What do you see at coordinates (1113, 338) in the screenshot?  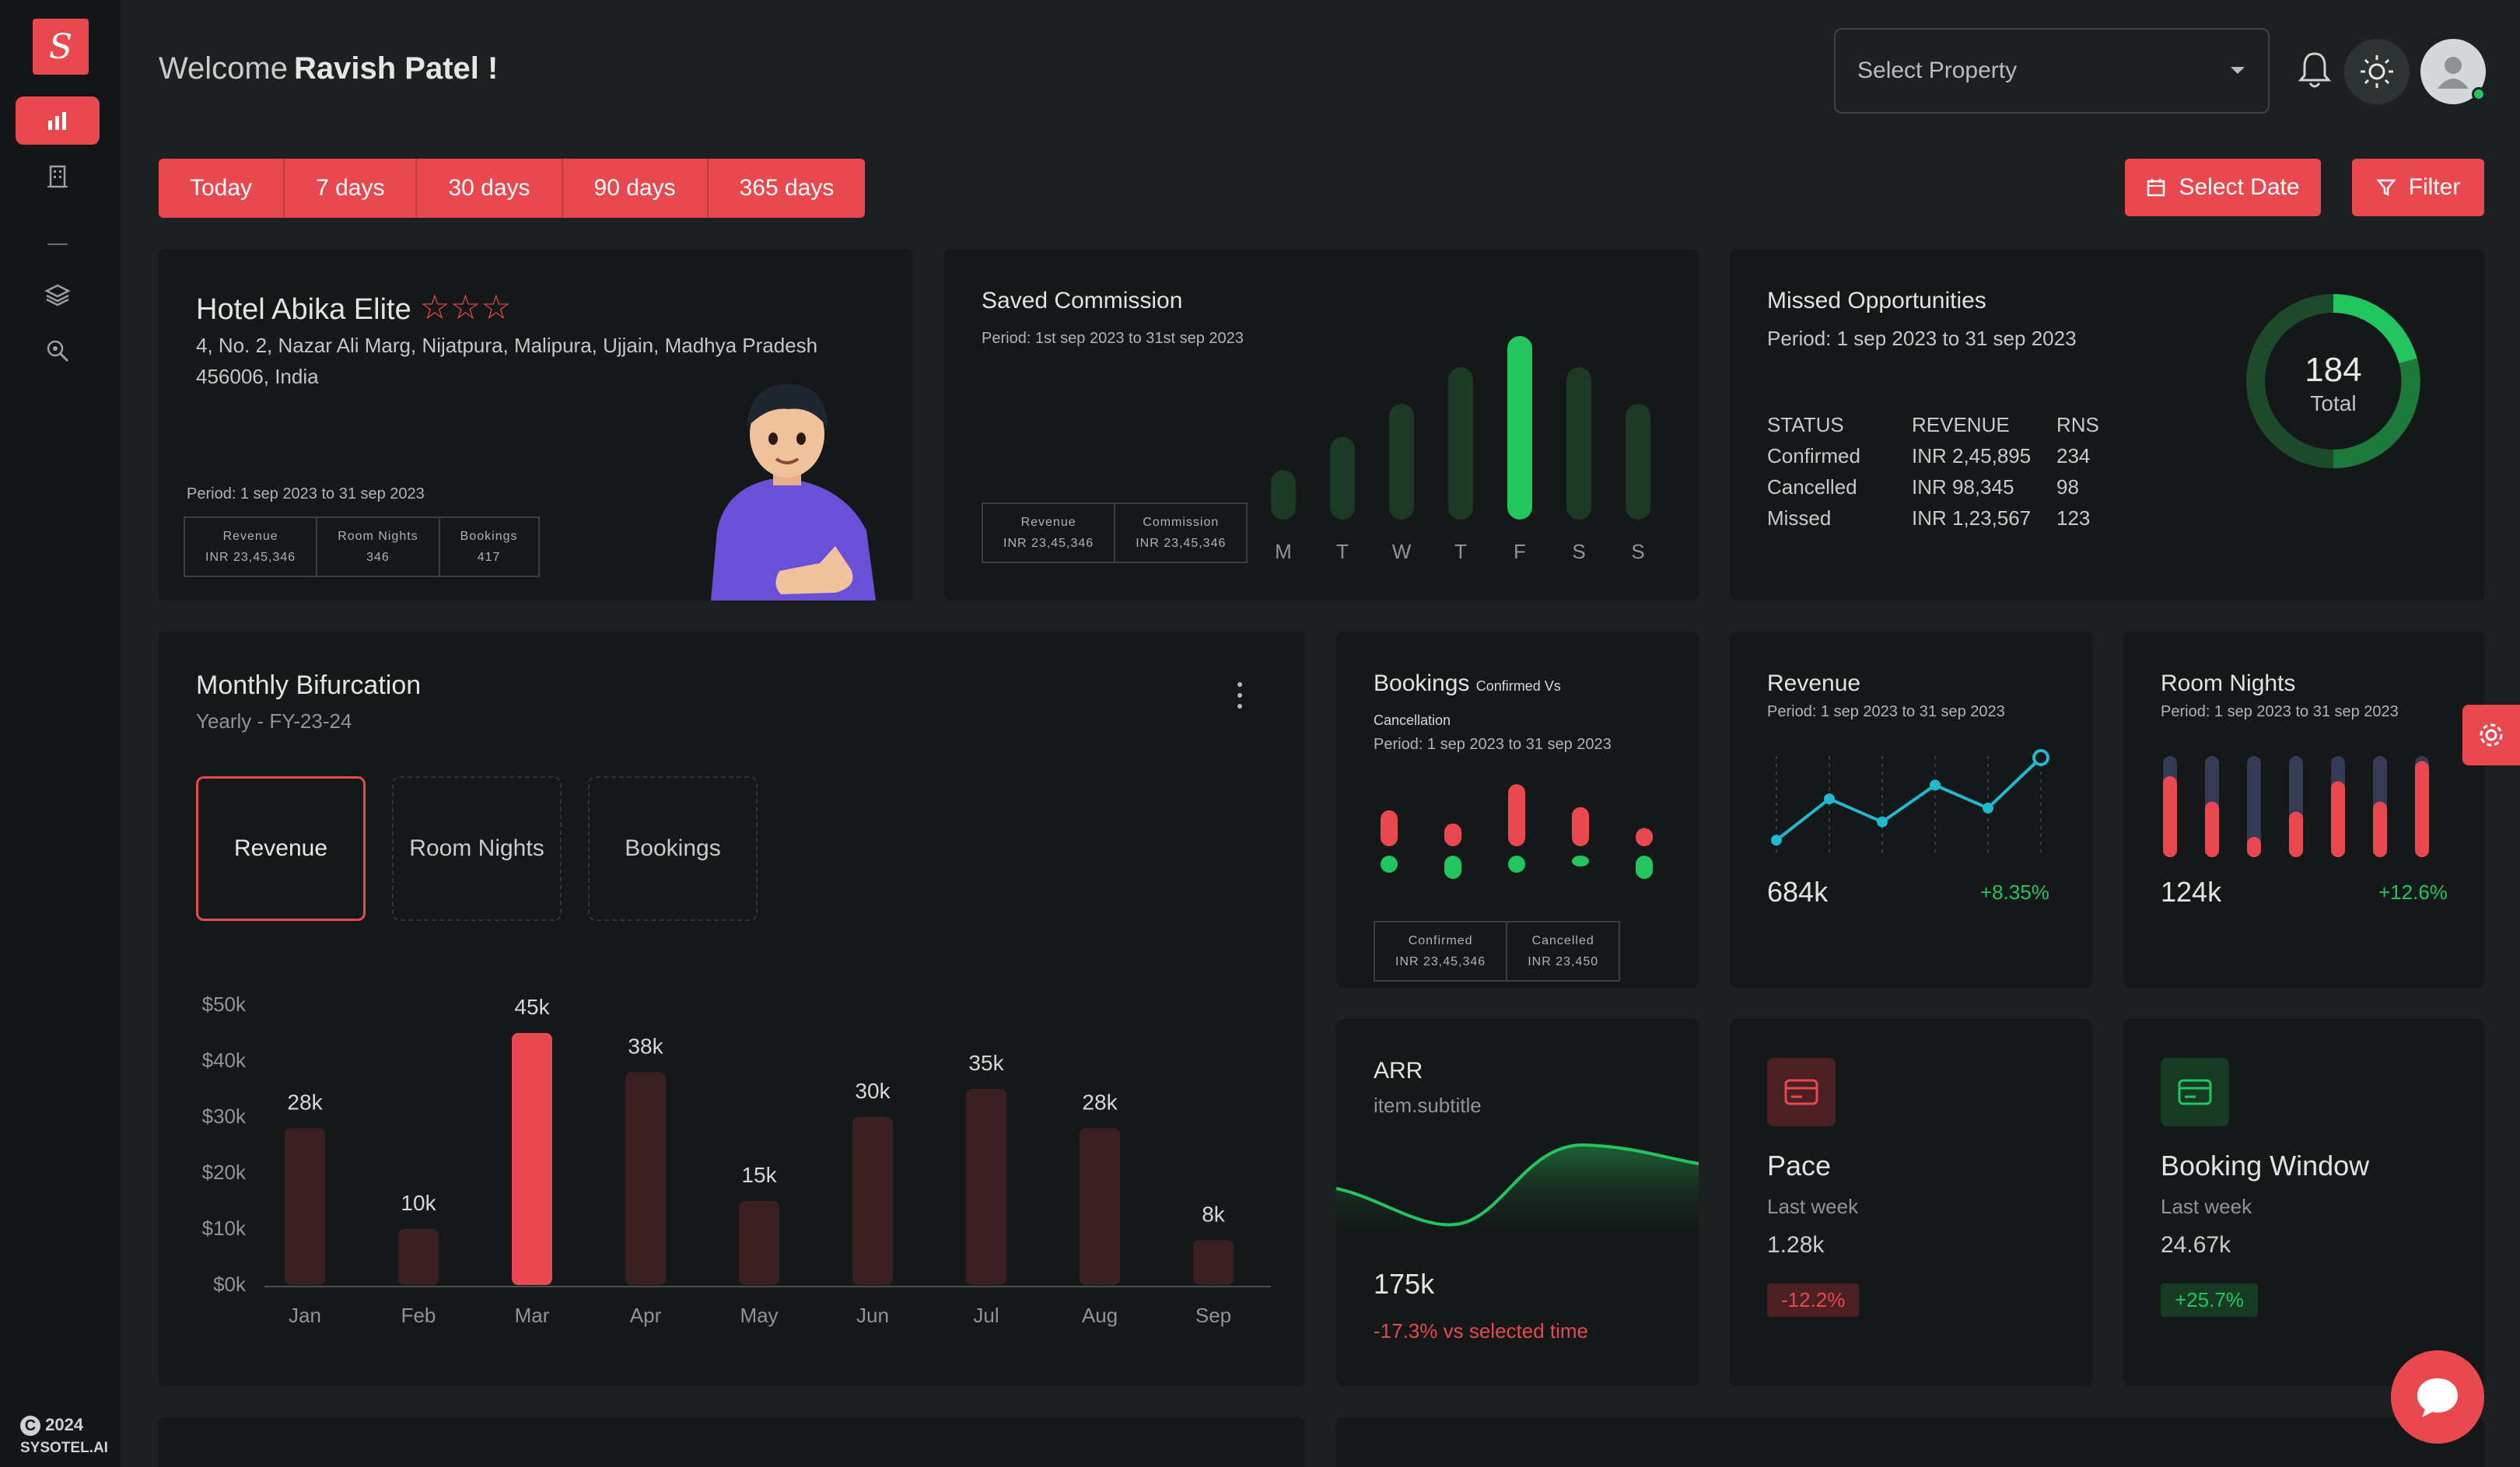 I see `commission-period: Period: 1st sep 2023 to 31st sep 2023` at bounding box center [1113, 338].